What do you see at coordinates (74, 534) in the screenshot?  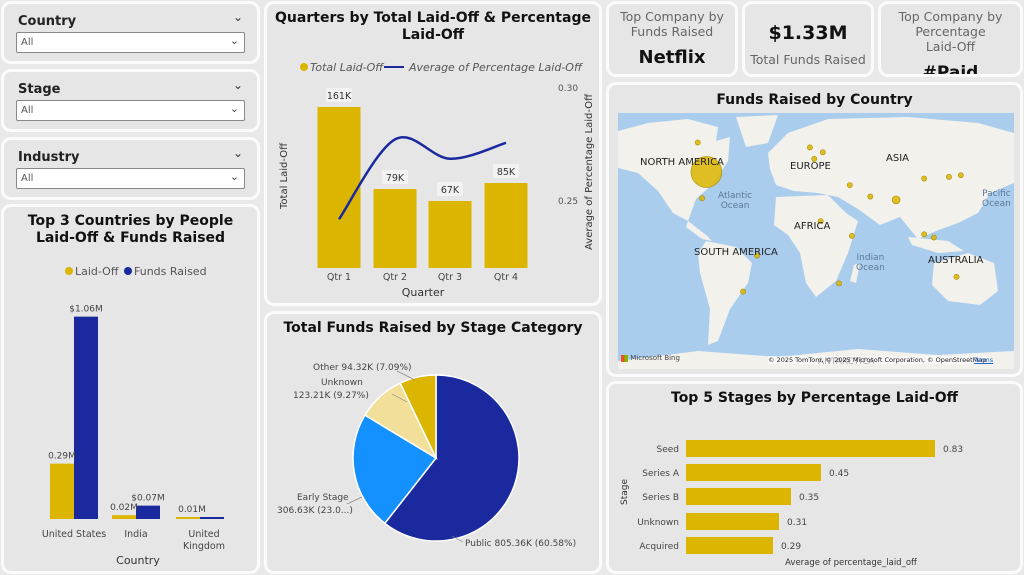 I see `x-tick-label: United States` at bounding box center [74, 534].